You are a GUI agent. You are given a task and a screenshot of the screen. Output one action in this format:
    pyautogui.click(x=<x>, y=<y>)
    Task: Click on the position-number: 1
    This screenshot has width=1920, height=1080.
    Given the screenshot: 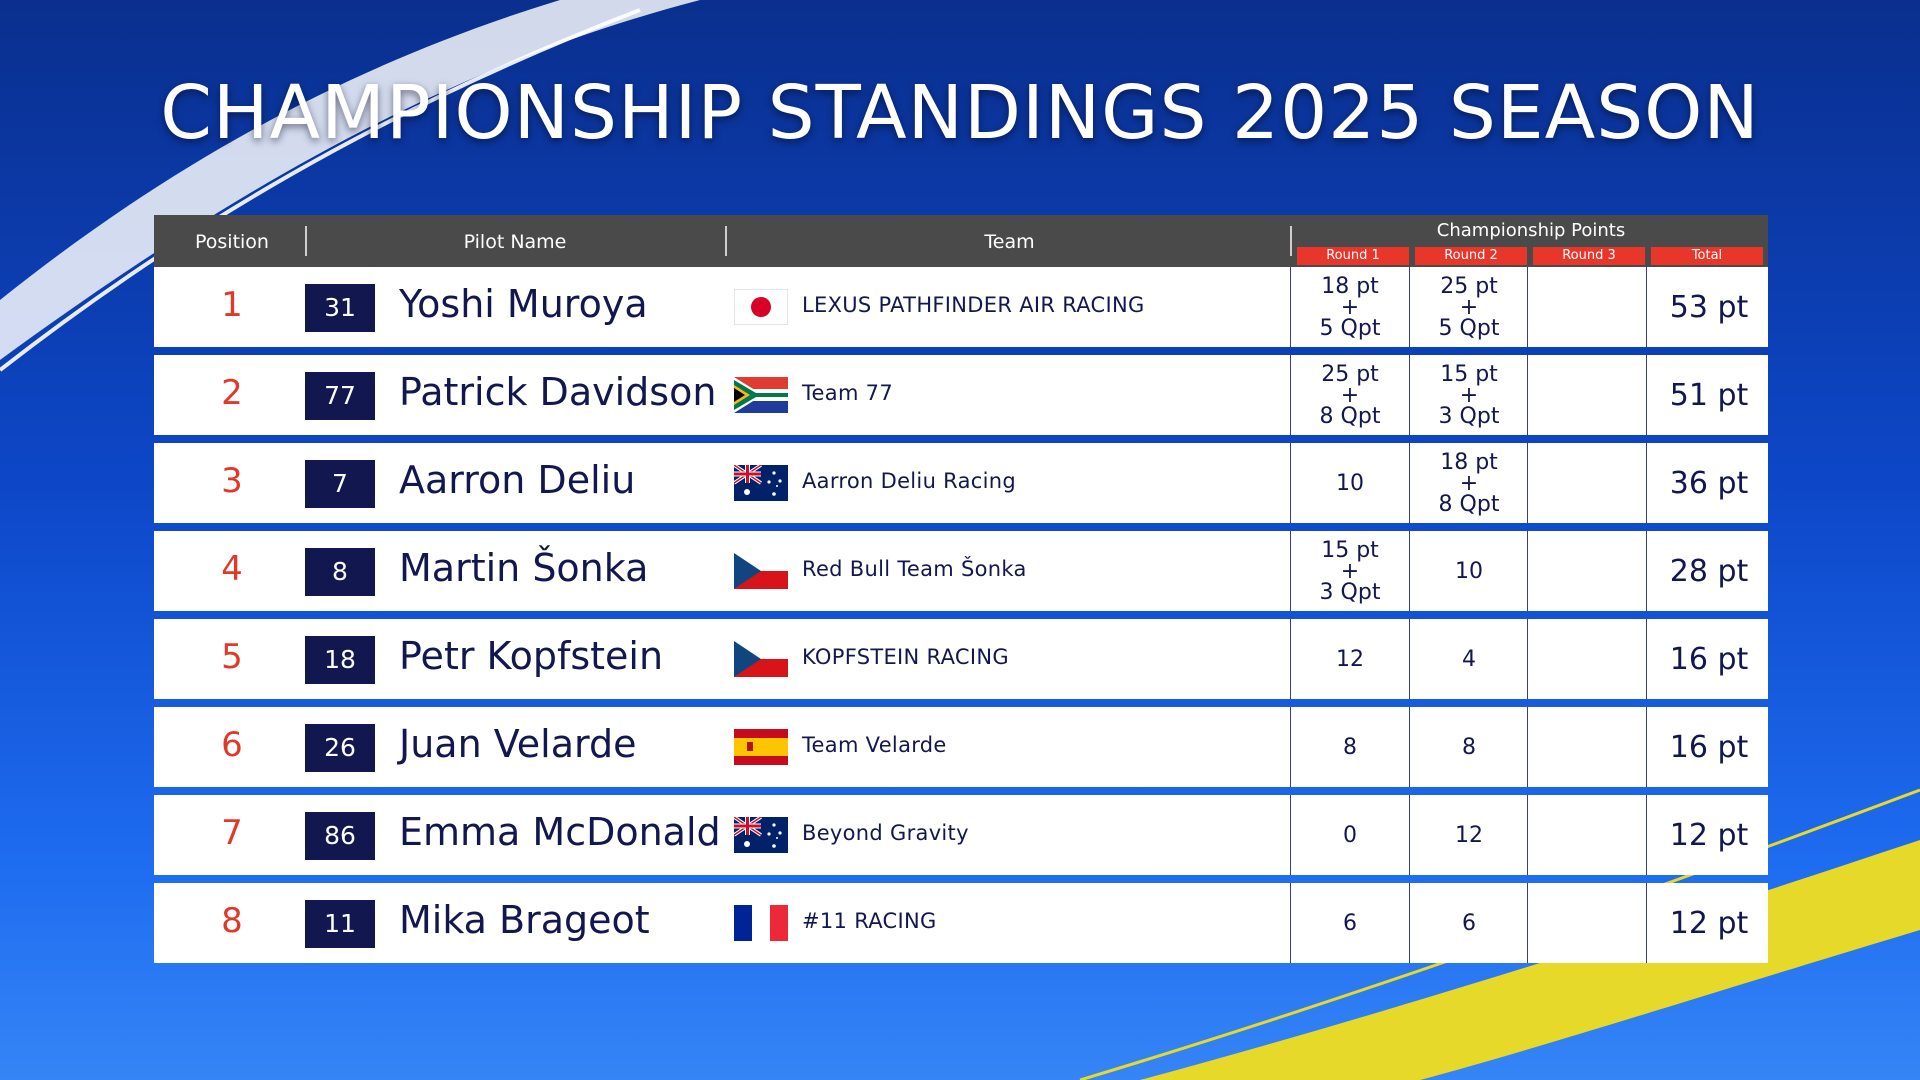 What is the action you would take?
    pyautogui.click(x=232, y=305)
    